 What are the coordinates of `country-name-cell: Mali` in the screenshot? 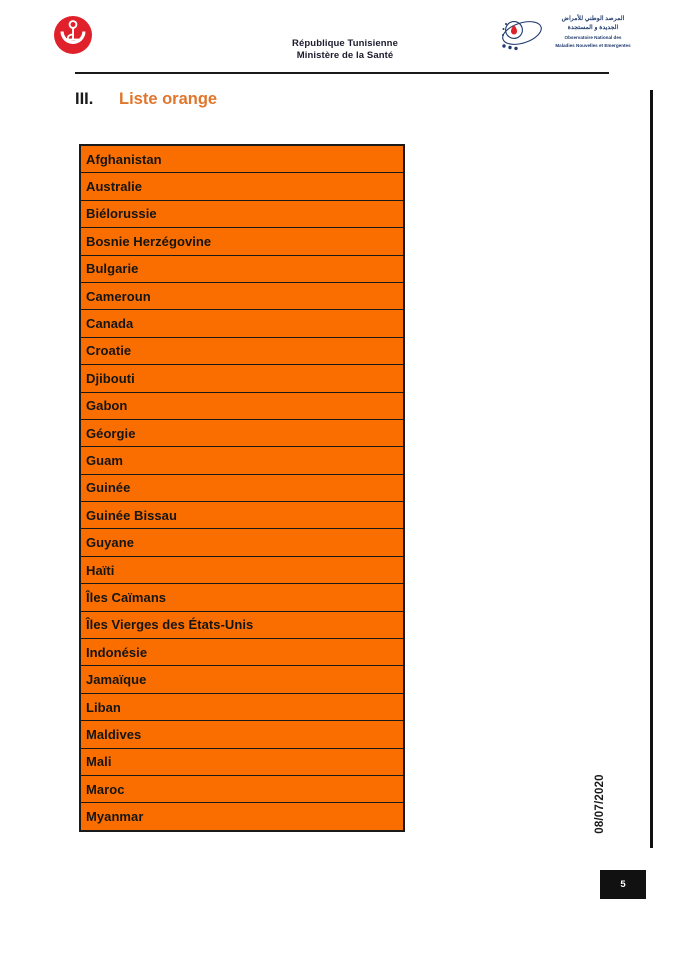 It's located at (242, 762).